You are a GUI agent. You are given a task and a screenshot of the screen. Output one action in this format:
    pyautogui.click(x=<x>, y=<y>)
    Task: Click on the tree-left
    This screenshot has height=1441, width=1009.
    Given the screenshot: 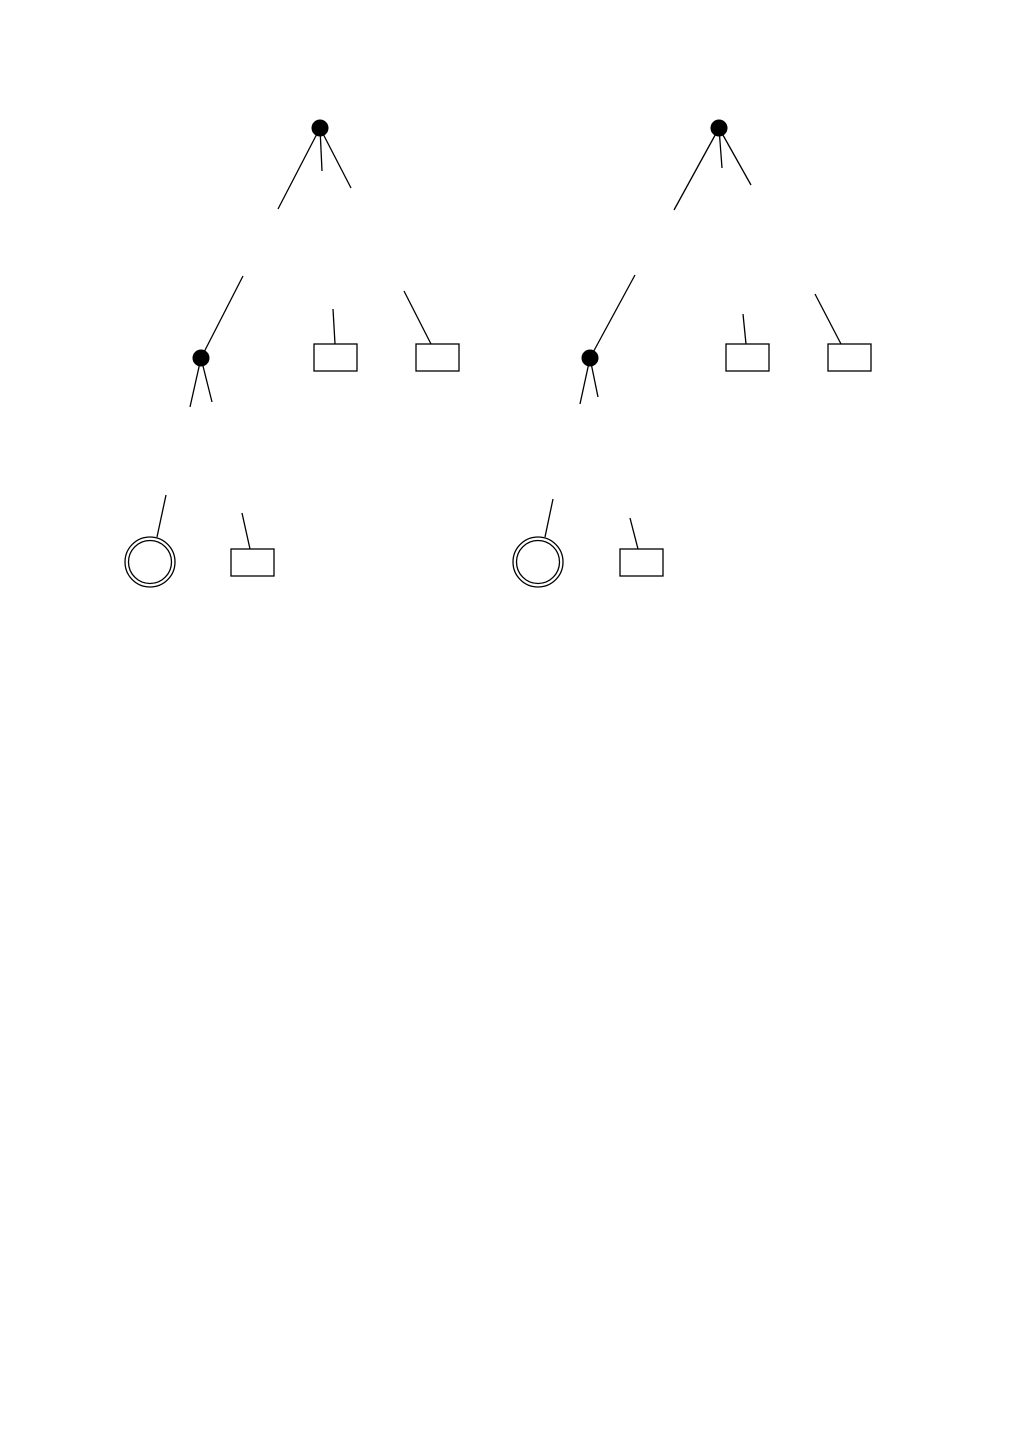 What is the action you would take?
    pyautogui.click(x=292, y=353)
    